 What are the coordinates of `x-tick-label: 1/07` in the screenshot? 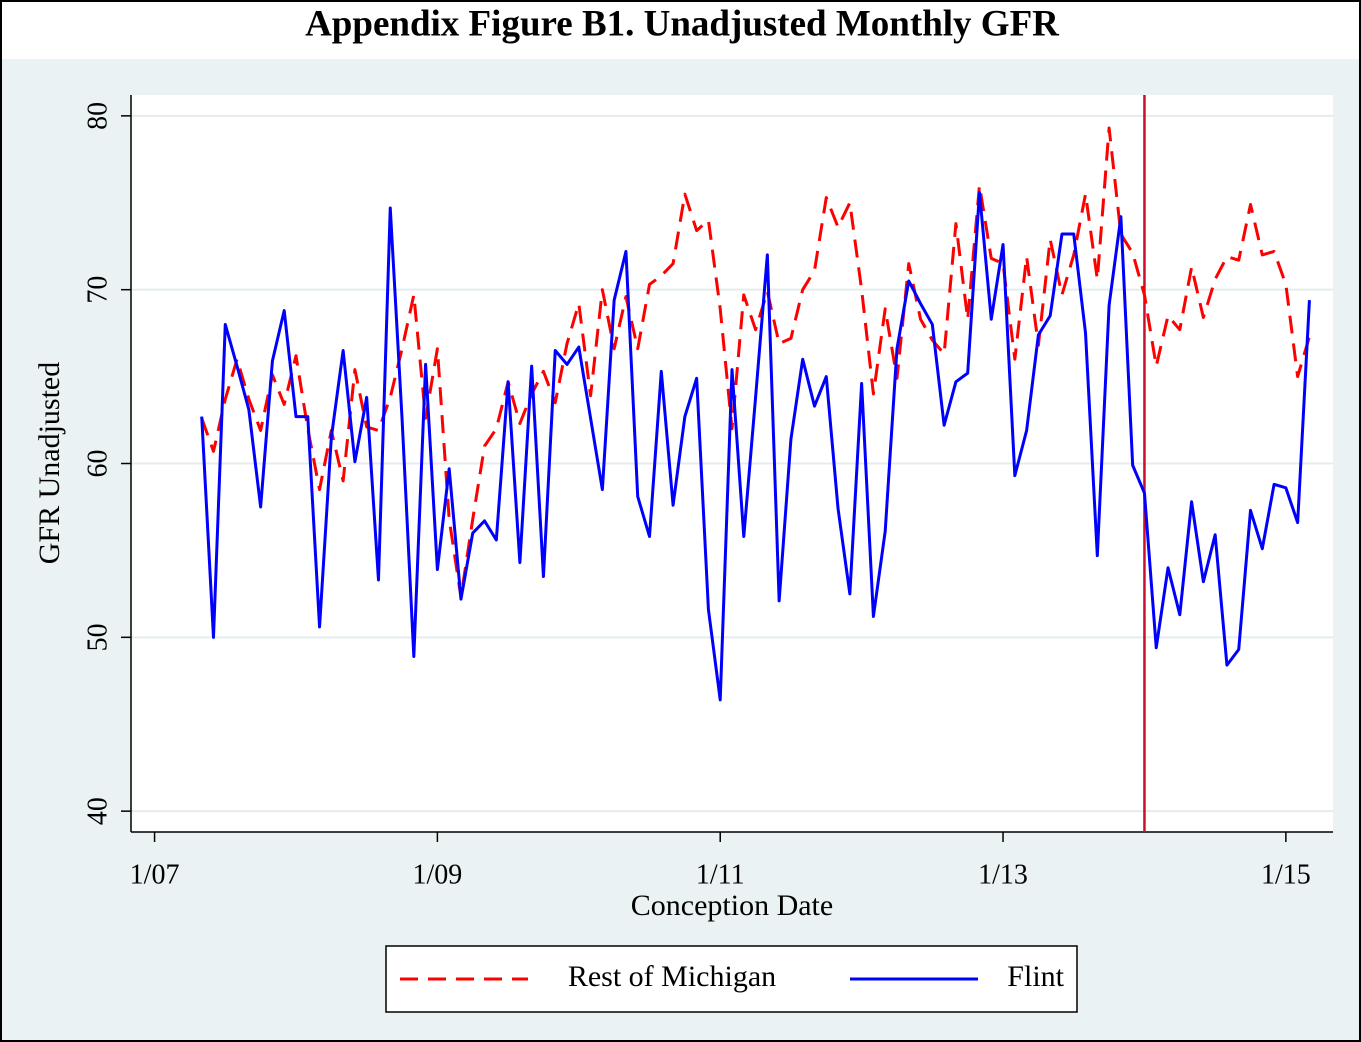 It's located at (155, 874).